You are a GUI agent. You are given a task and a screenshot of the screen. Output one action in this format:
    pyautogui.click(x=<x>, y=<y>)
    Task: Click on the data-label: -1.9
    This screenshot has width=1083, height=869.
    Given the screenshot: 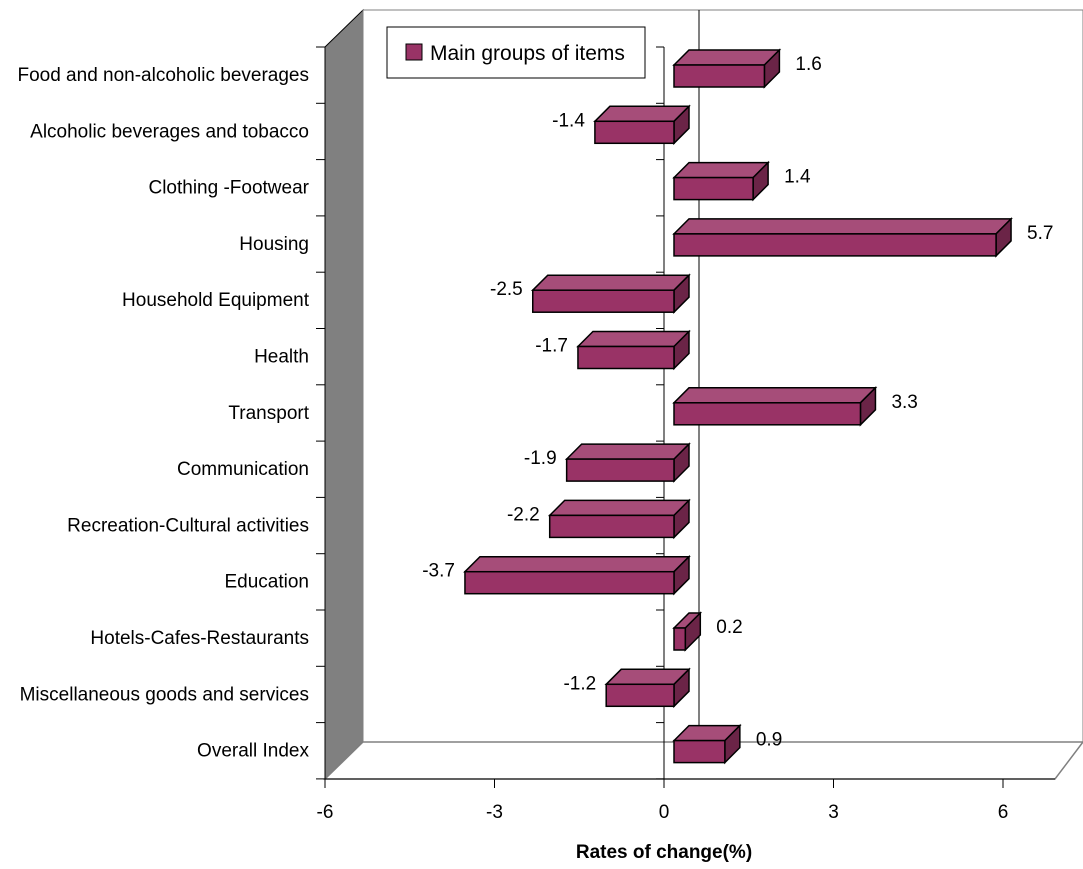 What is the action you would take?
    pyautogui.click(x=540, y=458)
    